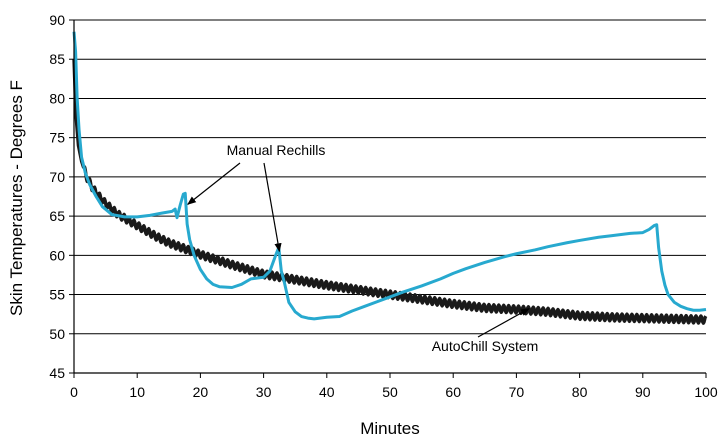 The image size is (720, 443). Describe the element at coordinates (137, 392) in the screenshot. I see `x-tick-label: 10` at that location.